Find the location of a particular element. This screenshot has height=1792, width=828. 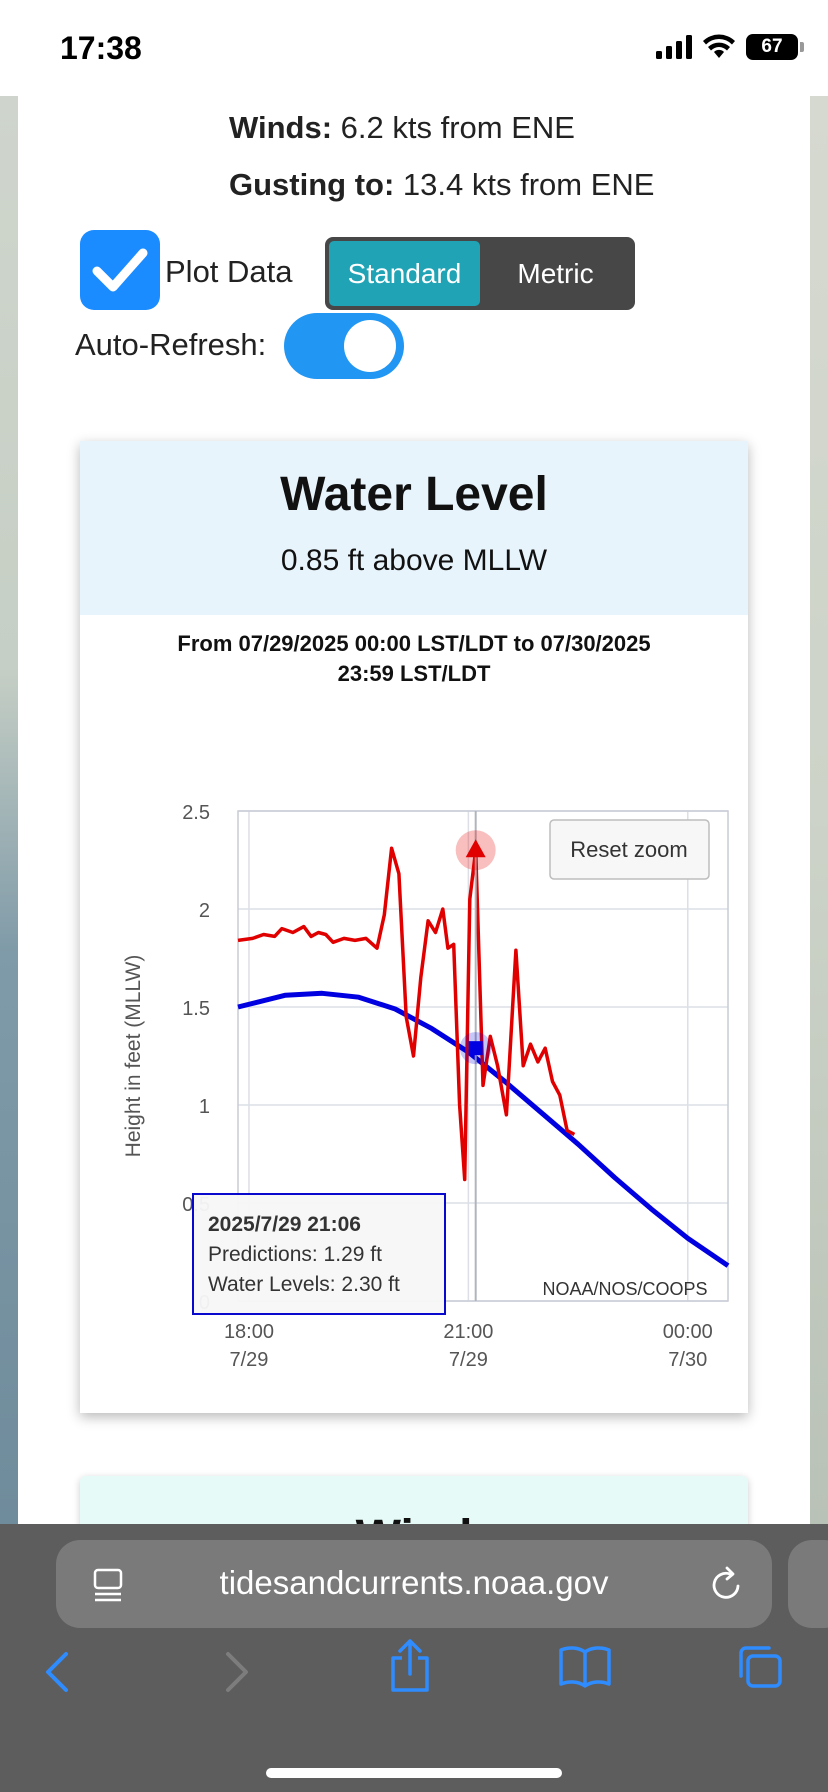

plot-data-label: Plot Data is located at coordinates (229, 271).